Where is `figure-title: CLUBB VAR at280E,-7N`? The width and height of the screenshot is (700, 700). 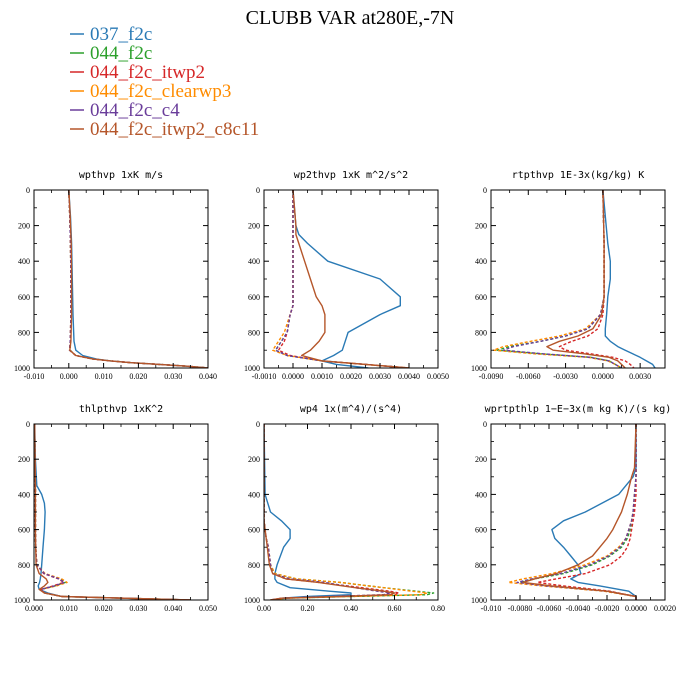
figure-title: CLUBB VAR at280E,-7N is located at coordinates (350, 18).